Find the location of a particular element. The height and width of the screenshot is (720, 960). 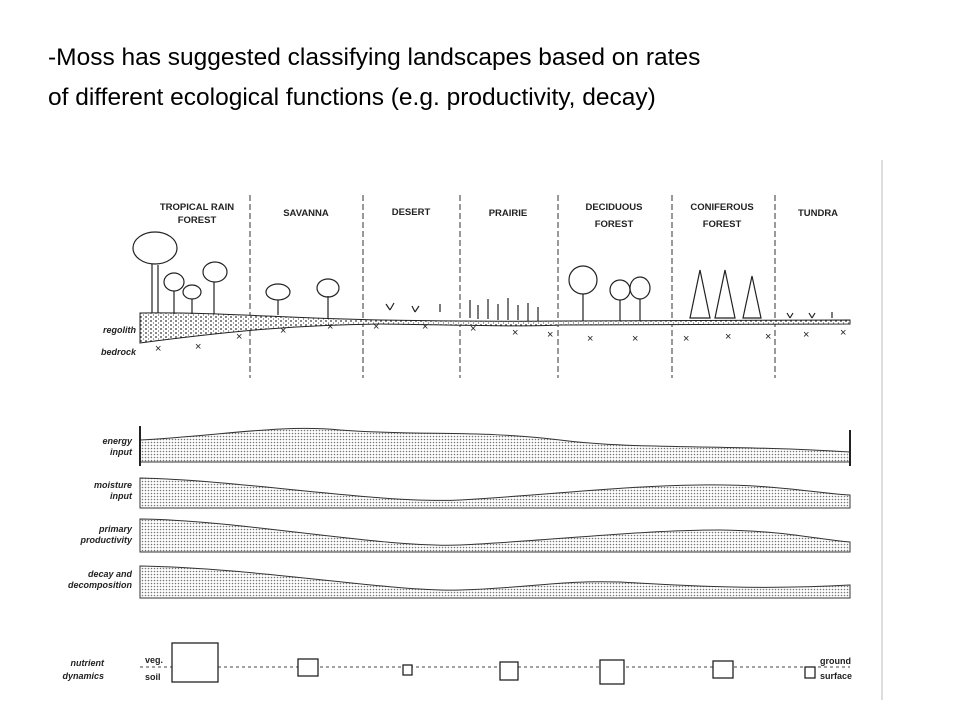

nutrient-label: dynamics is located at coordinates (83, 676).